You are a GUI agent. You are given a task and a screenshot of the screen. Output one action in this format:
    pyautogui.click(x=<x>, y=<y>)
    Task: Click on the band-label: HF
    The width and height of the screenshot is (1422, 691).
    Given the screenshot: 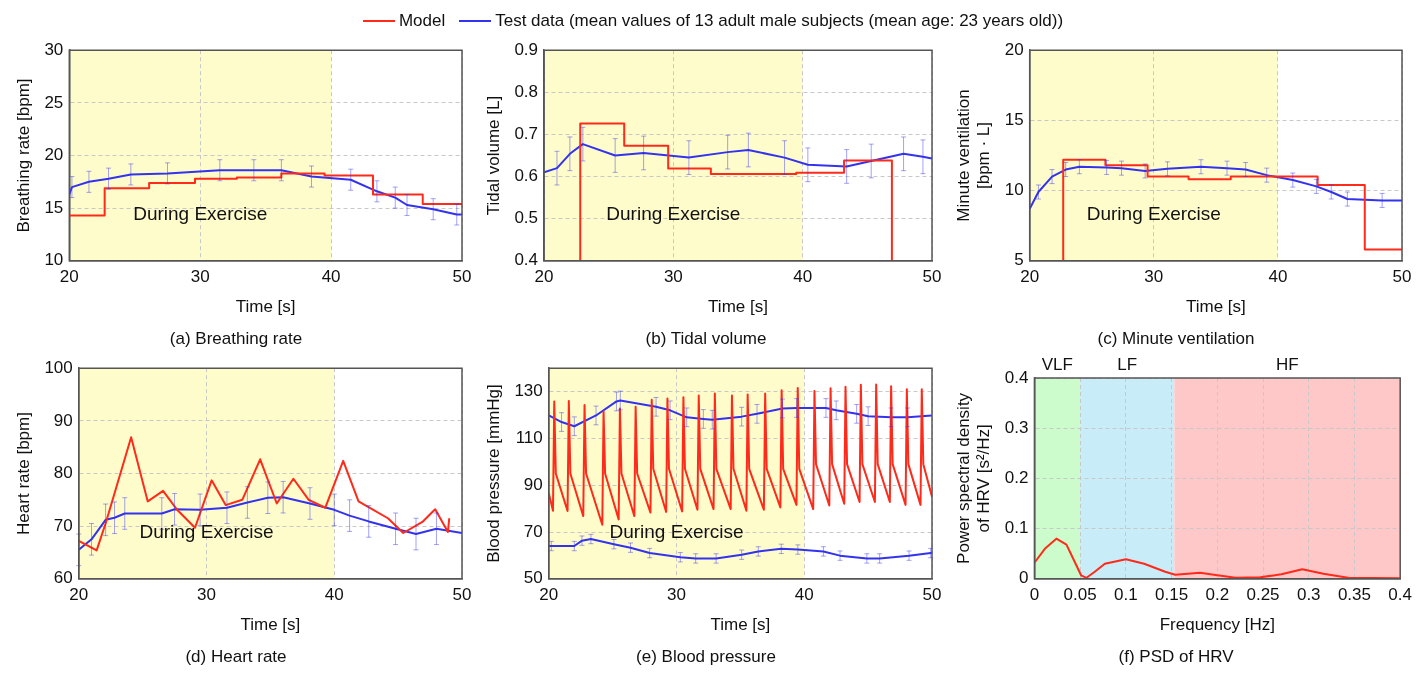 What is the action you would take?
    pyautogui.click(x=1287, y=365)
    